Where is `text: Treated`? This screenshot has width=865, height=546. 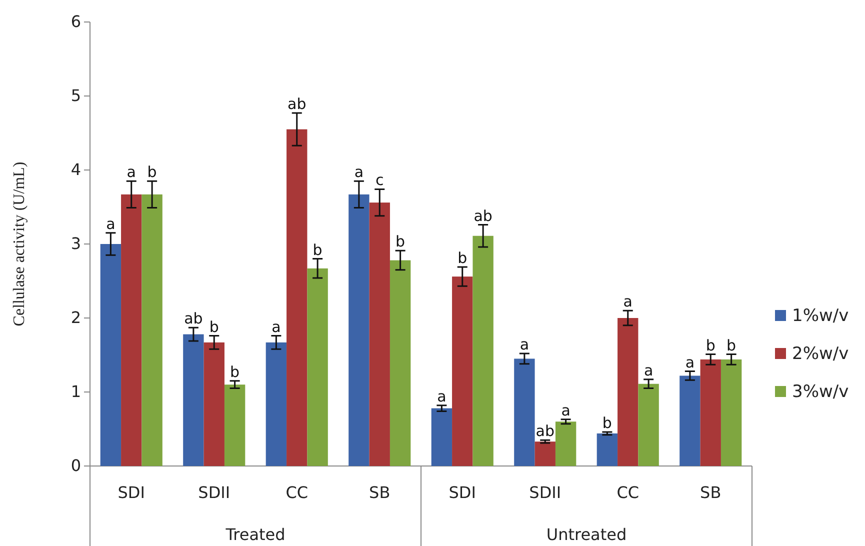
text: Treated is located at coordinates (255, 534).